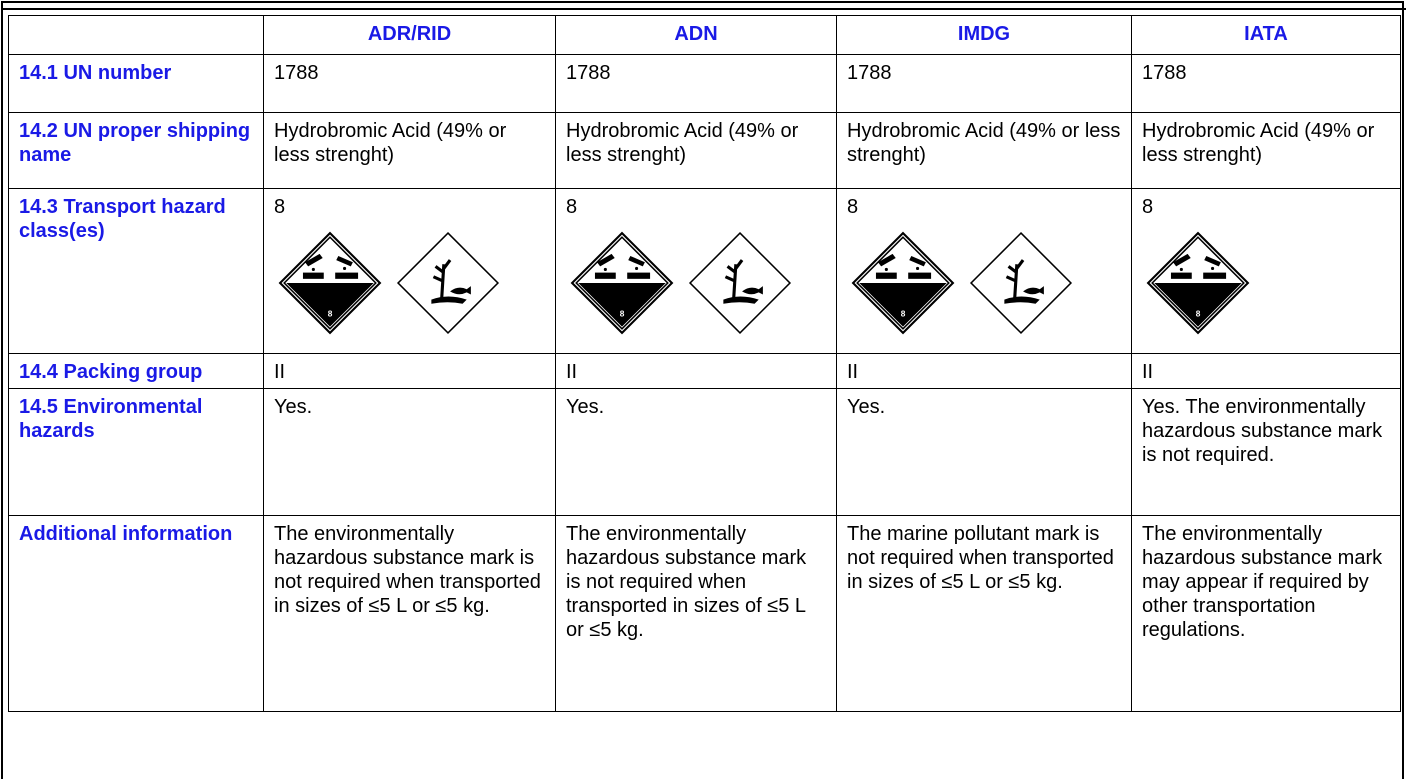 The height and width of the screenshot is (780, 1407). Describe the element at coordinates (984, 35) in the screenshot. I see `column-header: IMDG` at that location.